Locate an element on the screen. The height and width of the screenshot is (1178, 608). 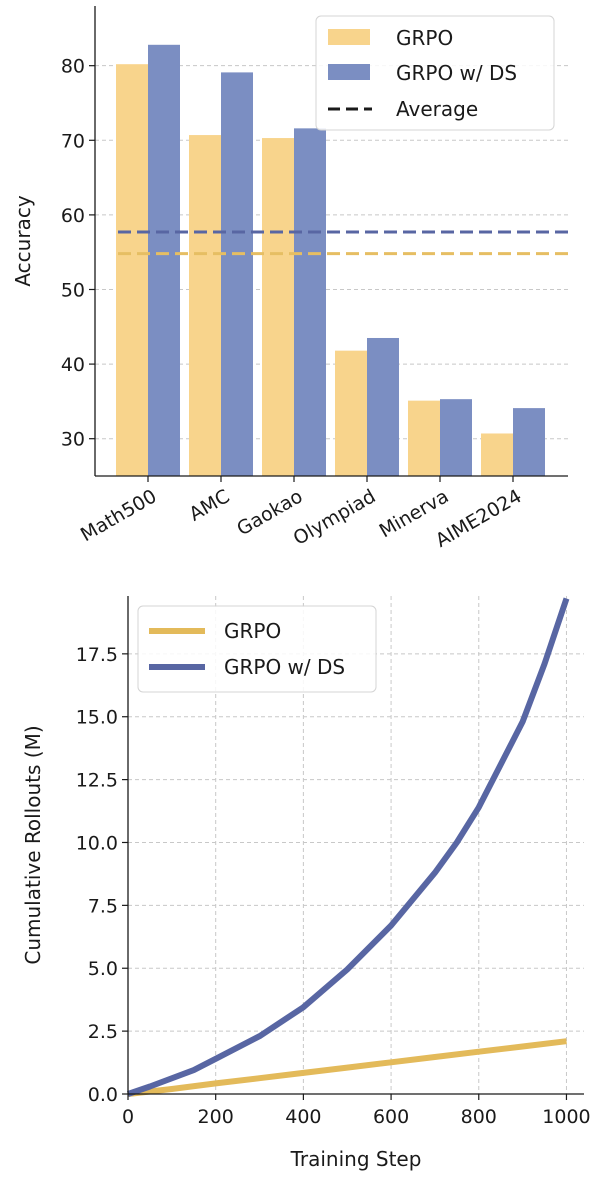
chart2-y-ticks: 0.0 2.5 5.0 7.5 10.0 12.5 15.0 17.5 is located at coordinates (102, 875).